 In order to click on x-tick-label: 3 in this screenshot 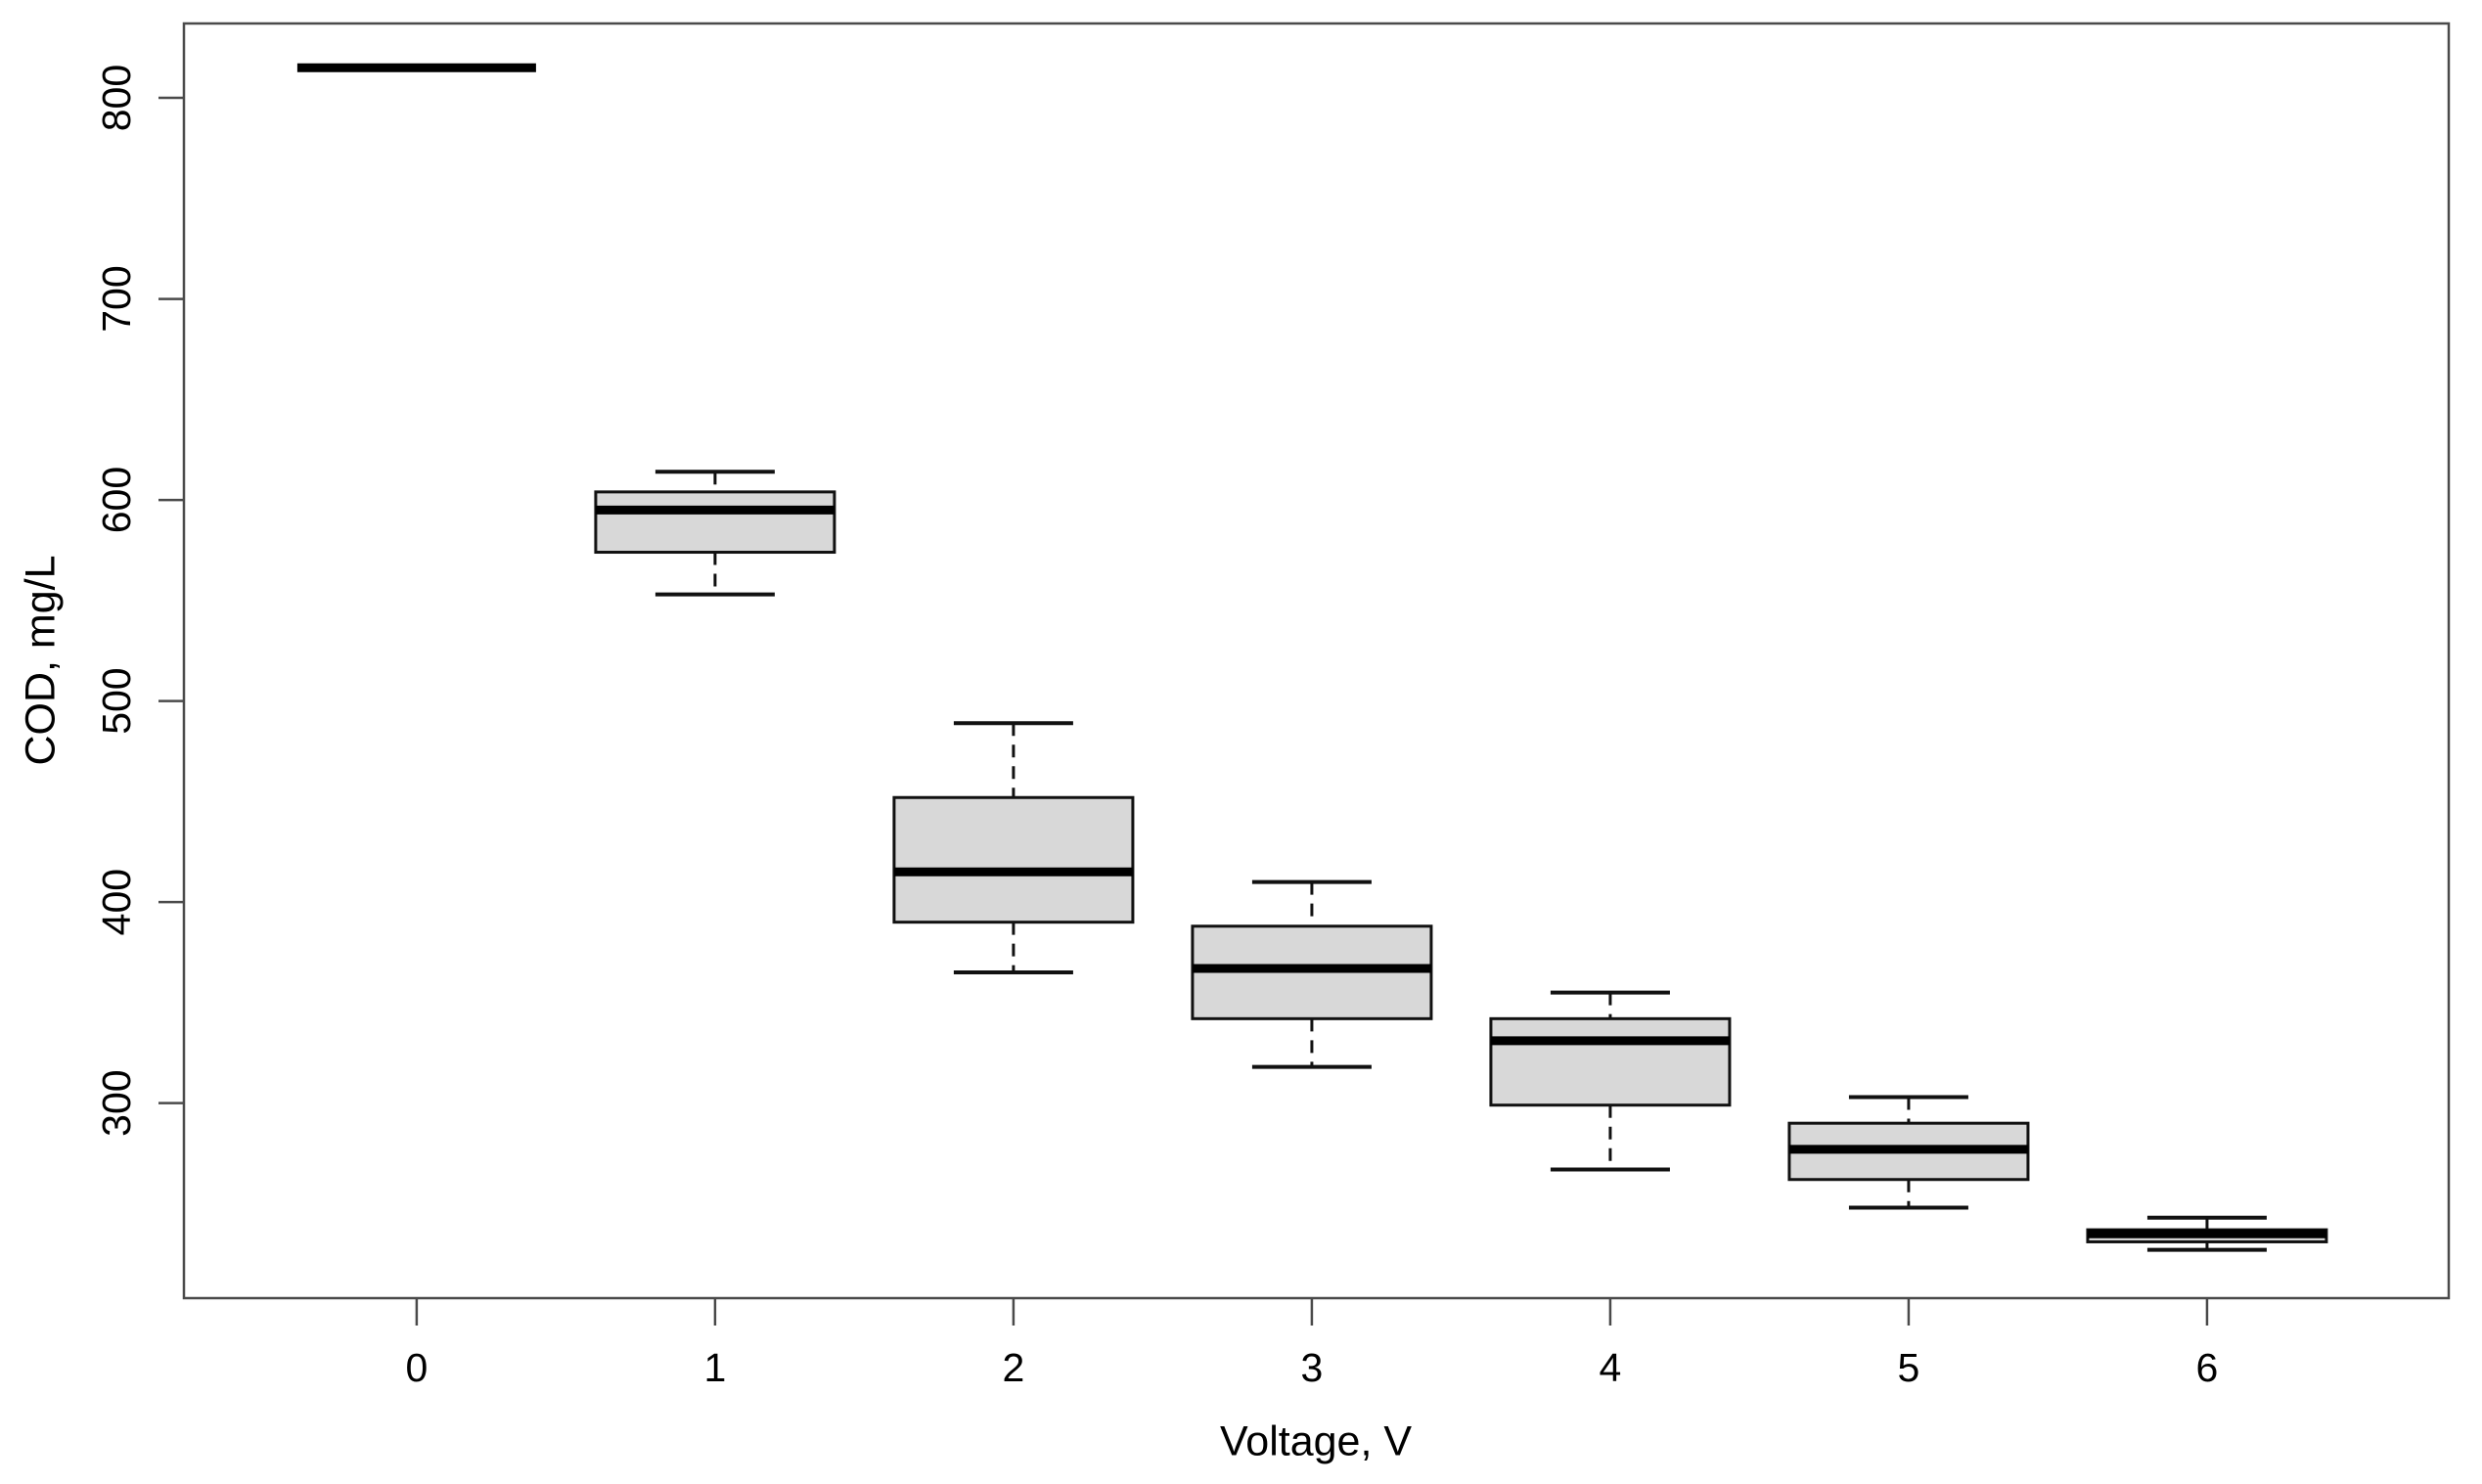, I will do `click(1312, 1367)`.